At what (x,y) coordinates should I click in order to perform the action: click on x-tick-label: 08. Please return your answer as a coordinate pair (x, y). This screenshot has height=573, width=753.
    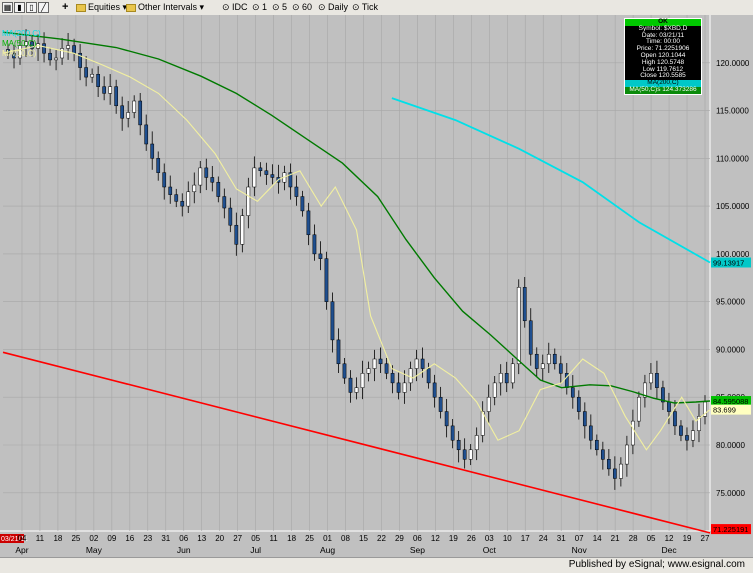
    Looking at the image, I should click on (345, 538).